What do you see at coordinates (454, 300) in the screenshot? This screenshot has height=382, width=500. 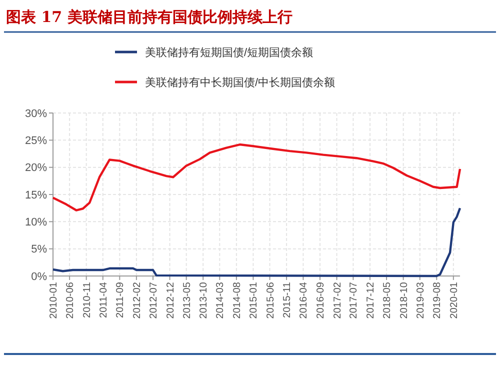 I see `x-tick-label: 2020-01` at bounding box center [454, 300].